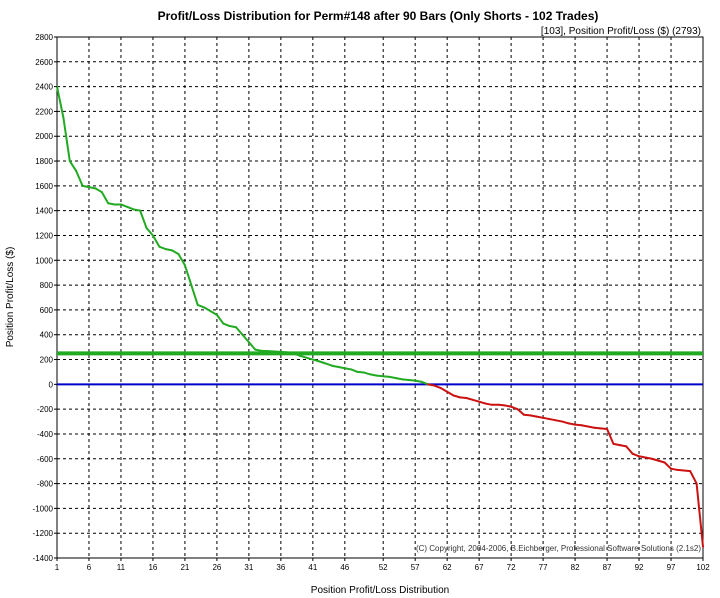 This screenshot has width=720, height=598. Describe the element at coordinates (47, 285) in the screenshot. I see `y-tick-label: 800` at that location.